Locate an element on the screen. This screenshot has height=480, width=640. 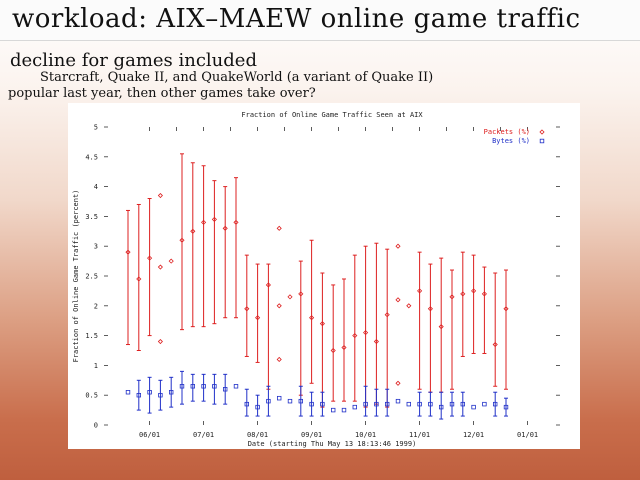
y-tick-label: 2 is located at coordinates (96, 306).